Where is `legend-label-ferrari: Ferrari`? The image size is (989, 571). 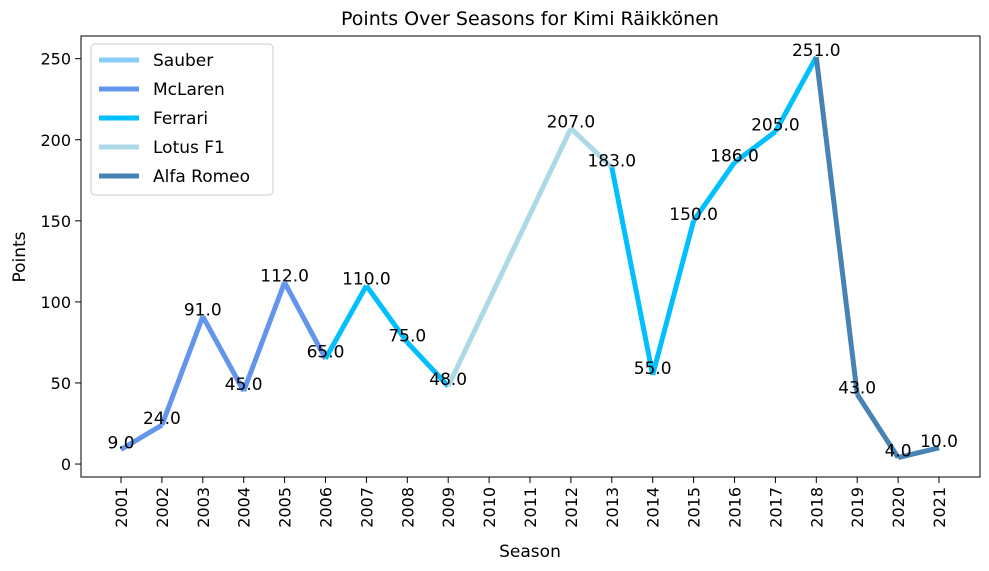
legend-label-ferrari: Ferrari is located at coordinates (180, 119).